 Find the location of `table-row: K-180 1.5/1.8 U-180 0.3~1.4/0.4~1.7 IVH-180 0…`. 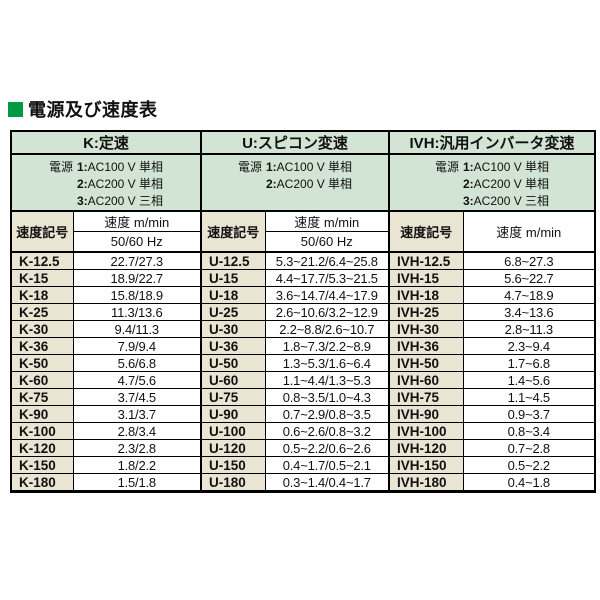

table-row: K-180 1.5/1.8 U-180 0.3~1.4/0.4~1.7 IVH-180 0… is located at coordinates (303, 482).